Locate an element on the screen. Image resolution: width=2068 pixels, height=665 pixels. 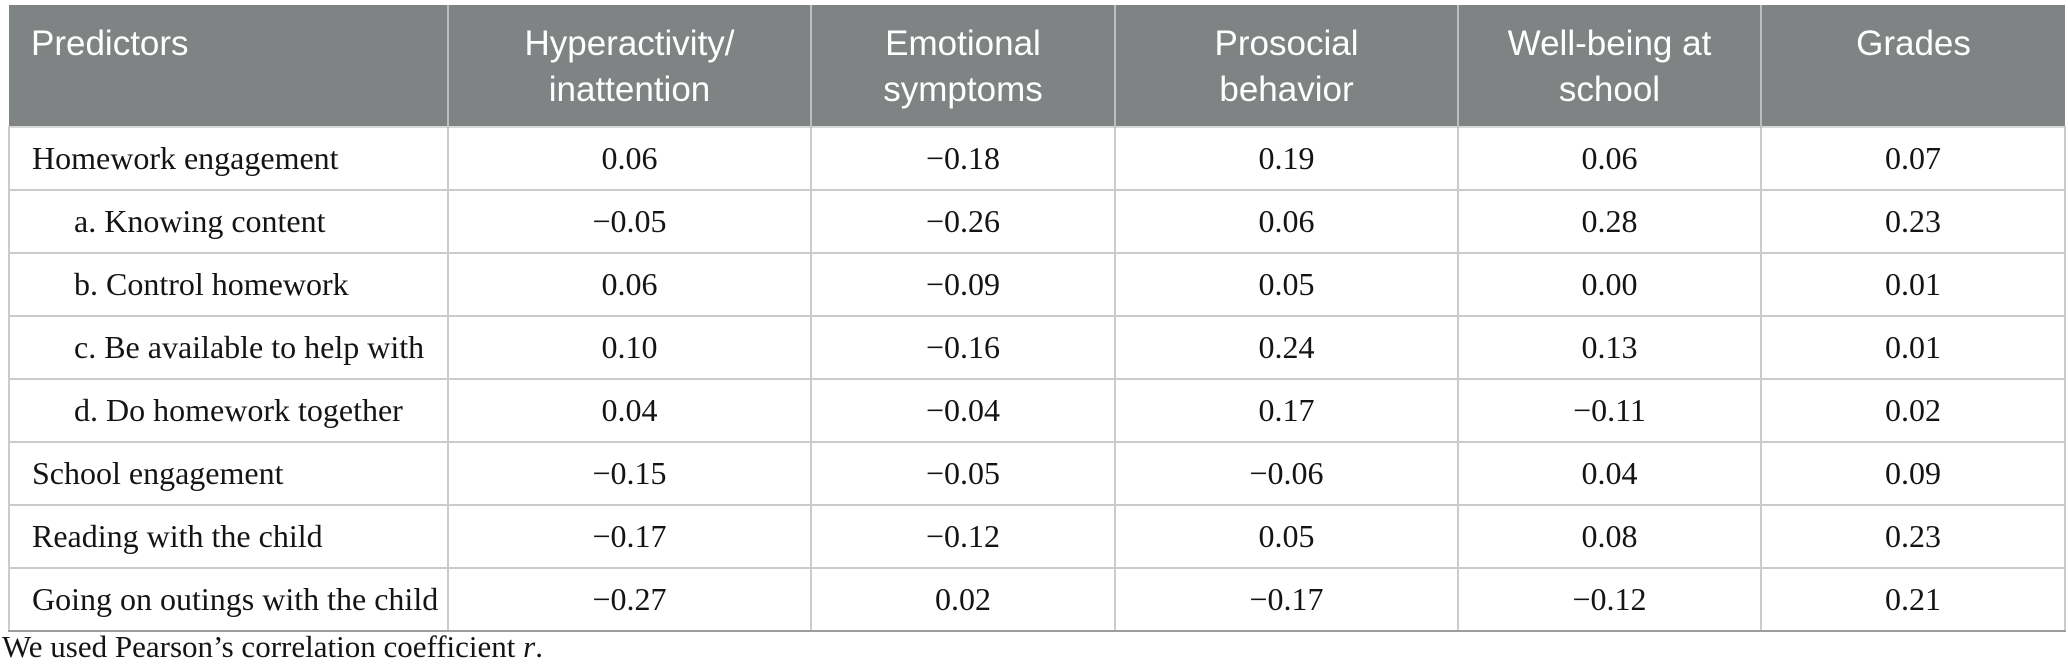
correlation-value: −0.26 is located at coordinates (963, 222).